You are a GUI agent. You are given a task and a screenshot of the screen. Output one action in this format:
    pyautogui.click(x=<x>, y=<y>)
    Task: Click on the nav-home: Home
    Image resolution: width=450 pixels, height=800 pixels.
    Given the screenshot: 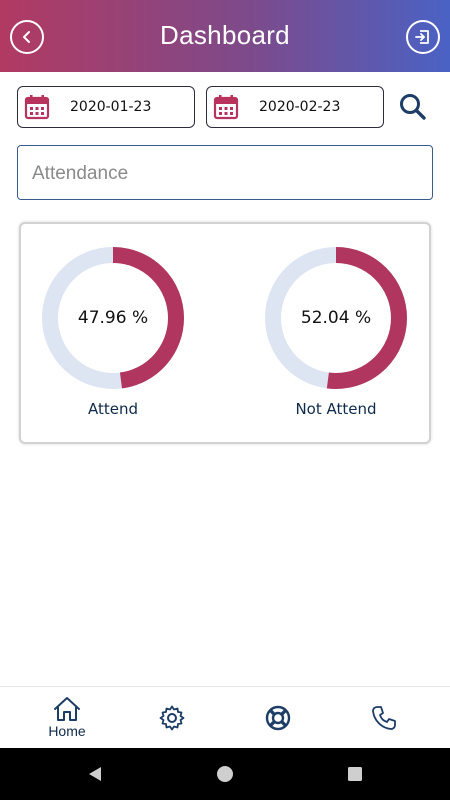 What is the action you would take?
    pyautogui.click(x=67, y=718)
    